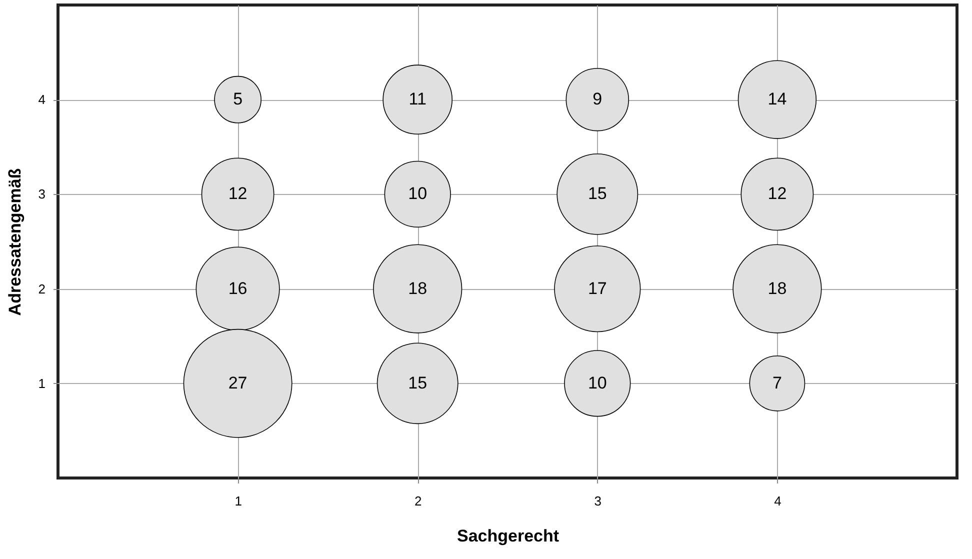 Image resolution: width=972 pixels, height=559 pixels. What do you see at coordinates (42, 100) in the screenshot?
I see `y-tick-label: 4` at bounding box center [42, 100].